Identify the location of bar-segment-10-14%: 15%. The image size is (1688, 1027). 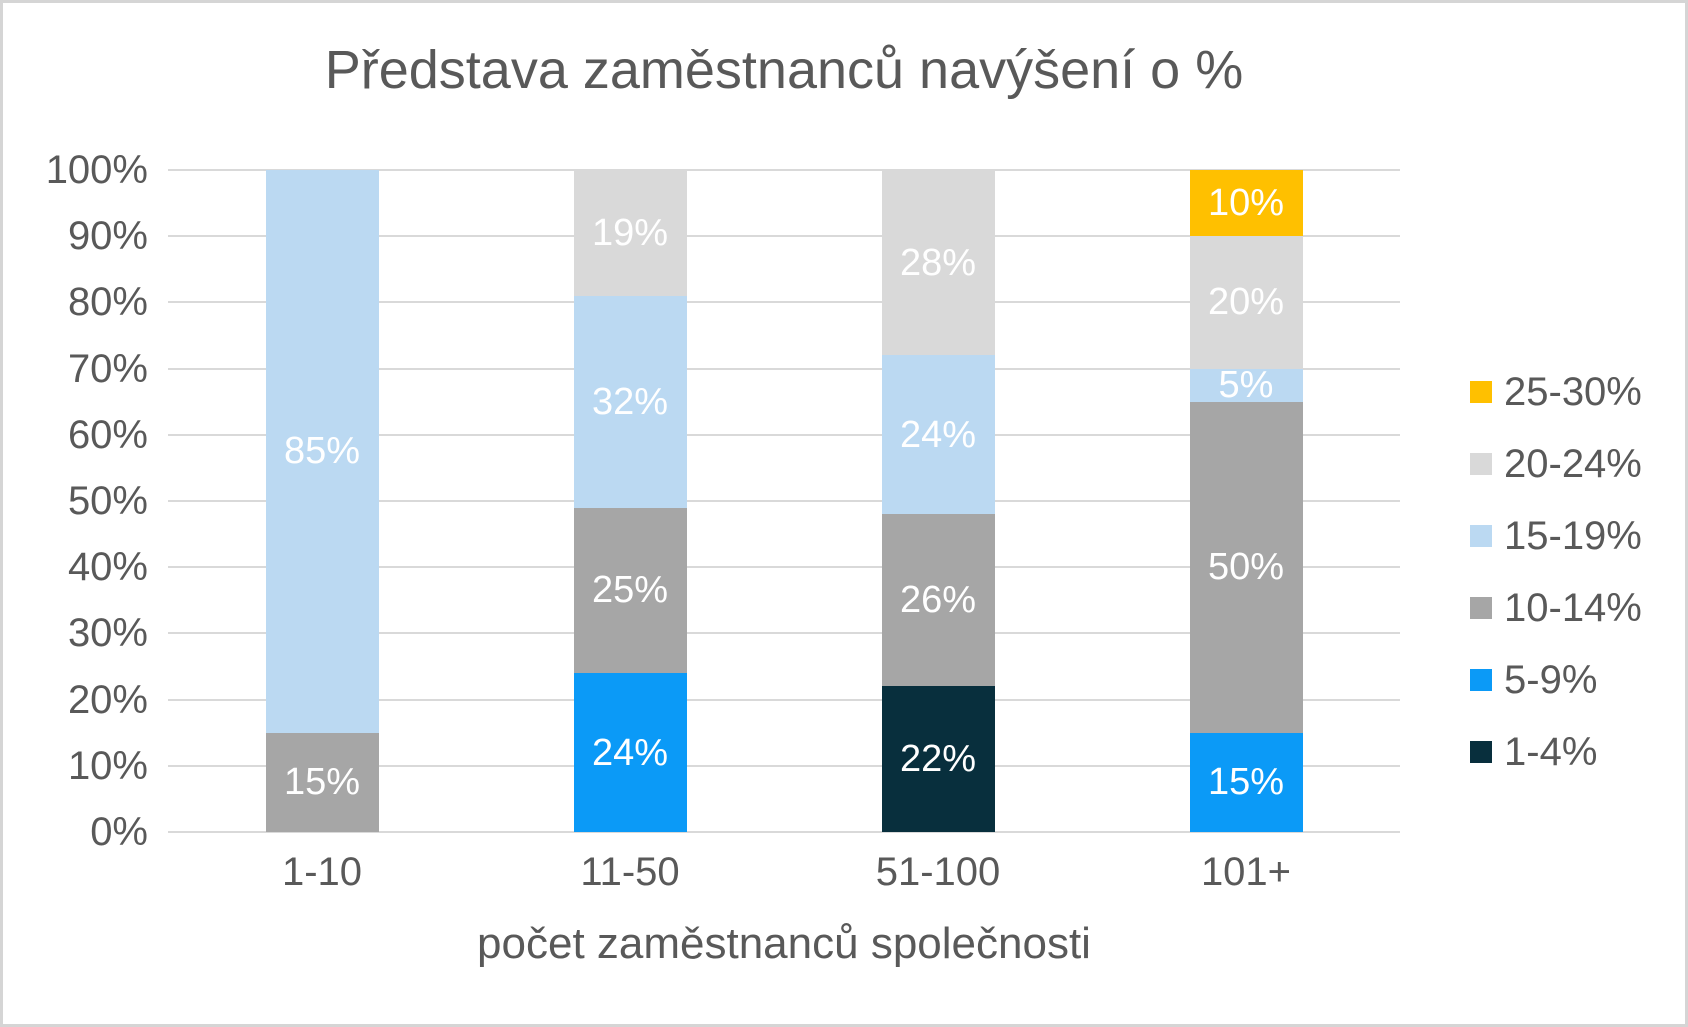
(322, 782).